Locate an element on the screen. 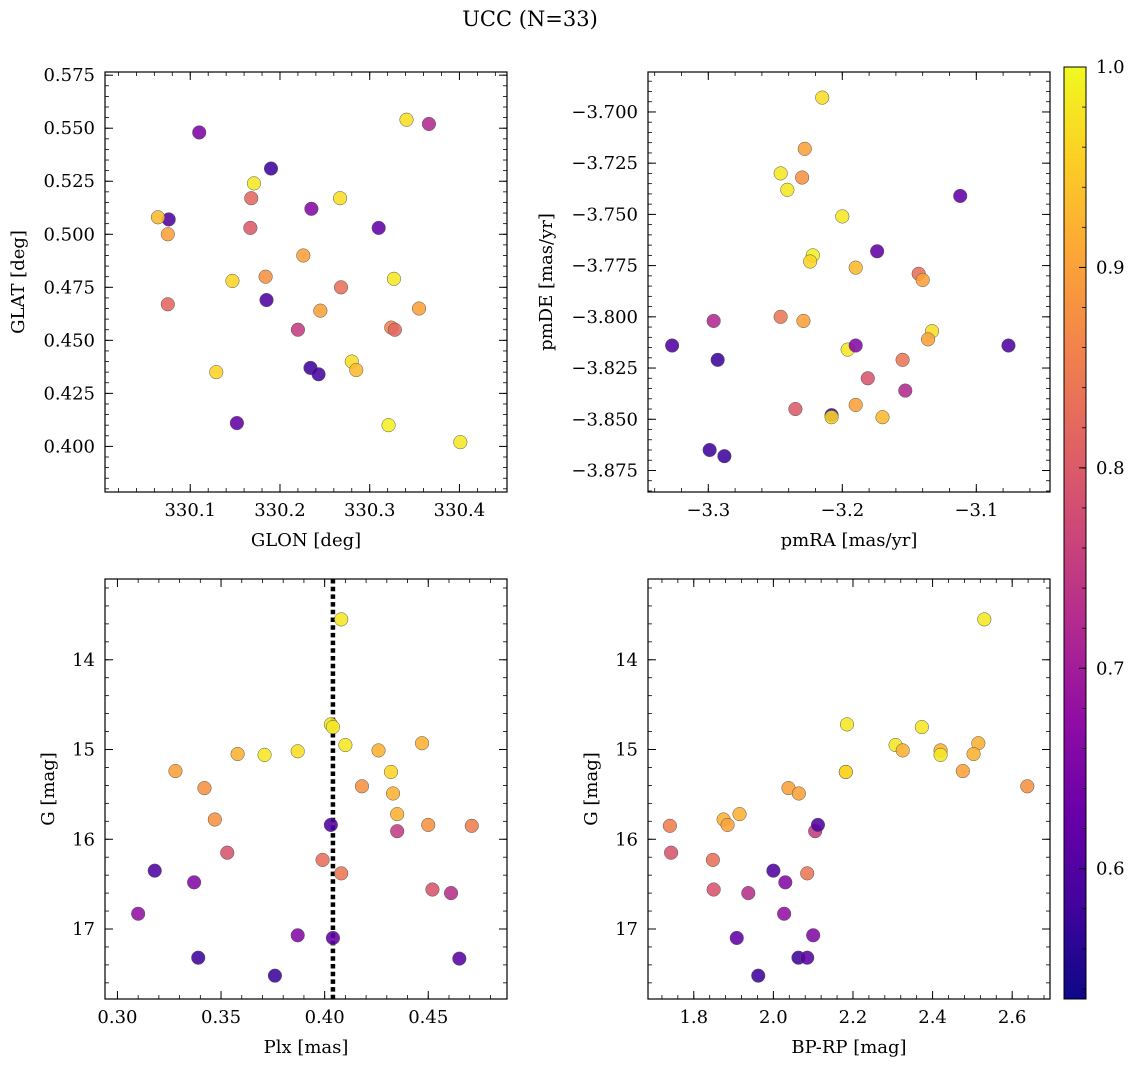 The width and height of the screenshot is (1136, 1067). x-tick-label: 1.8 is located at coordinates (693, 1017).